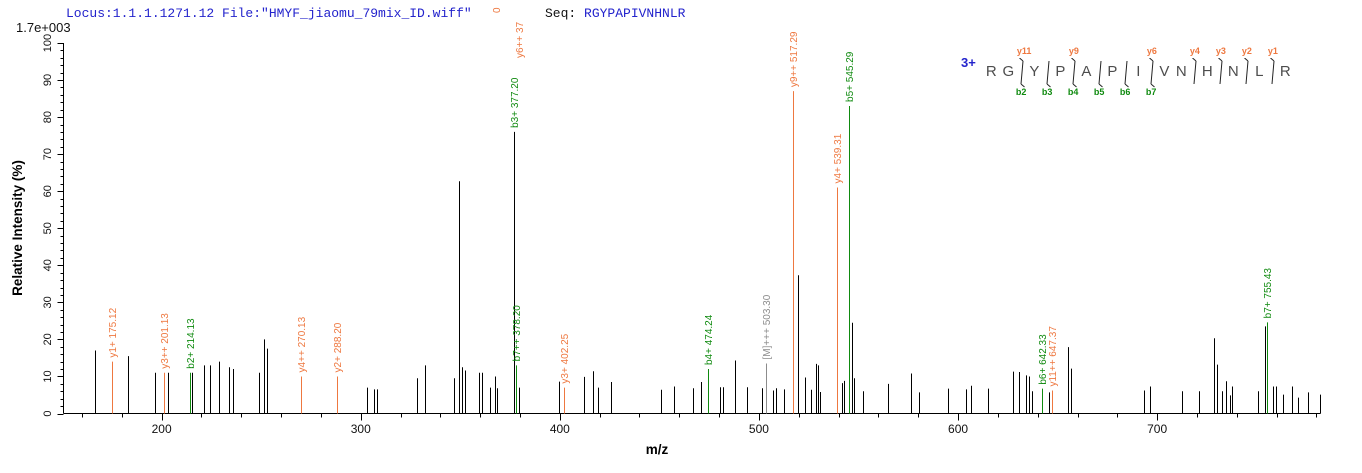  Describe the element at coordinates (1086, 71) in the screenshot. I see `residue-letter: A` at that location.